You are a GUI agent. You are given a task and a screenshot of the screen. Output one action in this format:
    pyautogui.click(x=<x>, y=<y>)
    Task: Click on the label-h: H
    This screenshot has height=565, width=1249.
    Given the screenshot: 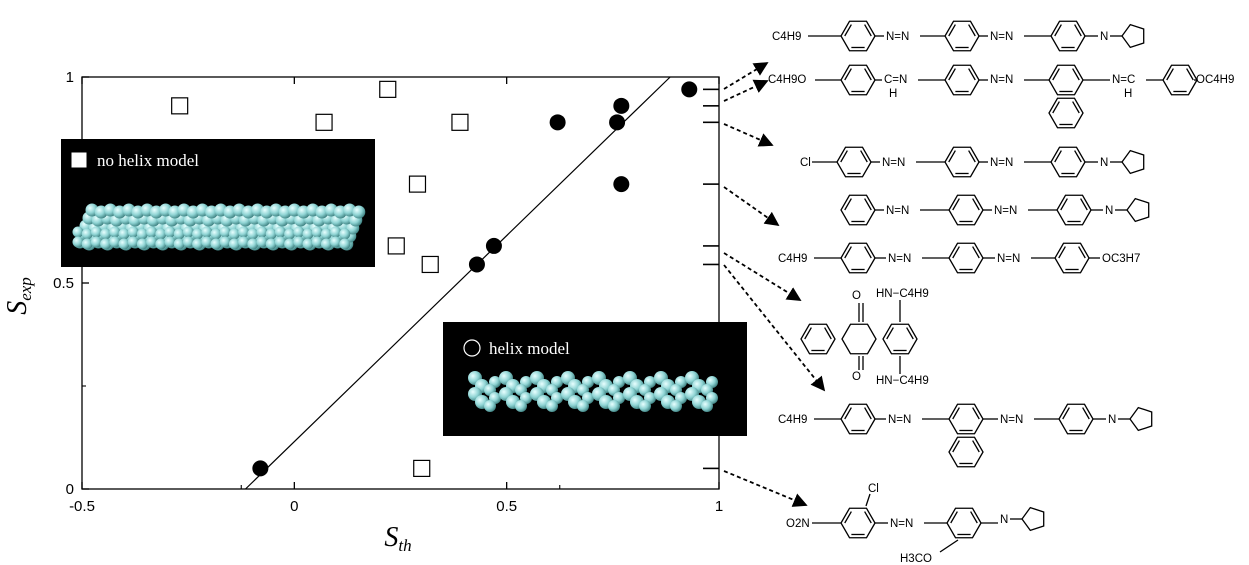 What is the action you would take?
    pyautogui.click(x=1128, y=94)
    